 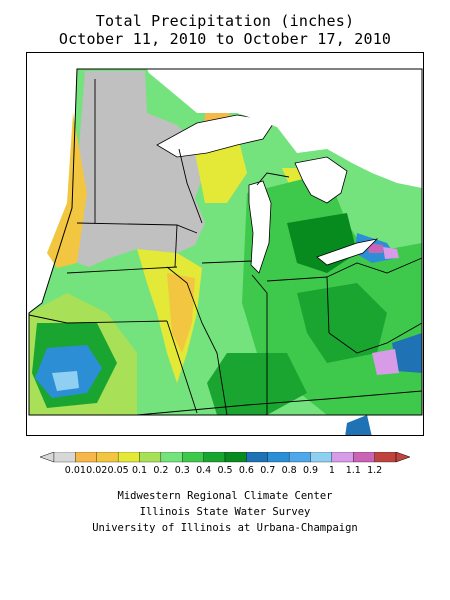 What do you see at coordinates (182, 470) in the screenshot?
I see `legend-tick-label: 0.3` at bounding box center [182, 470].